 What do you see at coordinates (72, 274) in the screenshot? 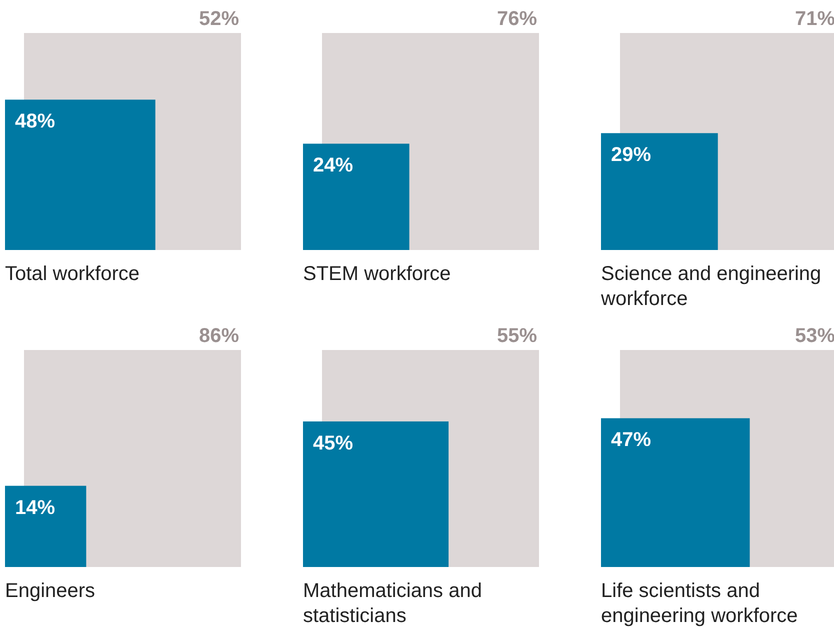
I see `category-label: Total workforce` at bounding box center [72, 274].